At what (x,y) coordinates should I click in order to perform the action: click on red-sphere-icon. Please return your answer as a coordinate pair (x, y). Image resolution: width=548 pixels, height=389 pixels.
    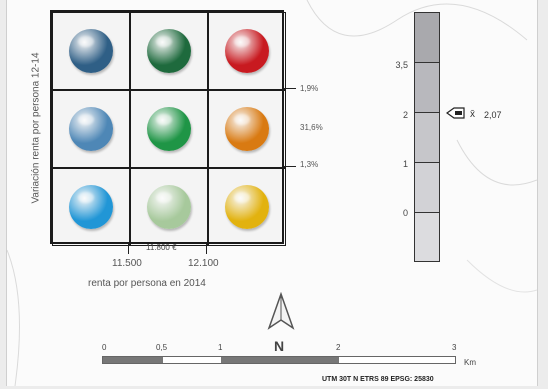
    Looking at the image, I should click on (247, 51).